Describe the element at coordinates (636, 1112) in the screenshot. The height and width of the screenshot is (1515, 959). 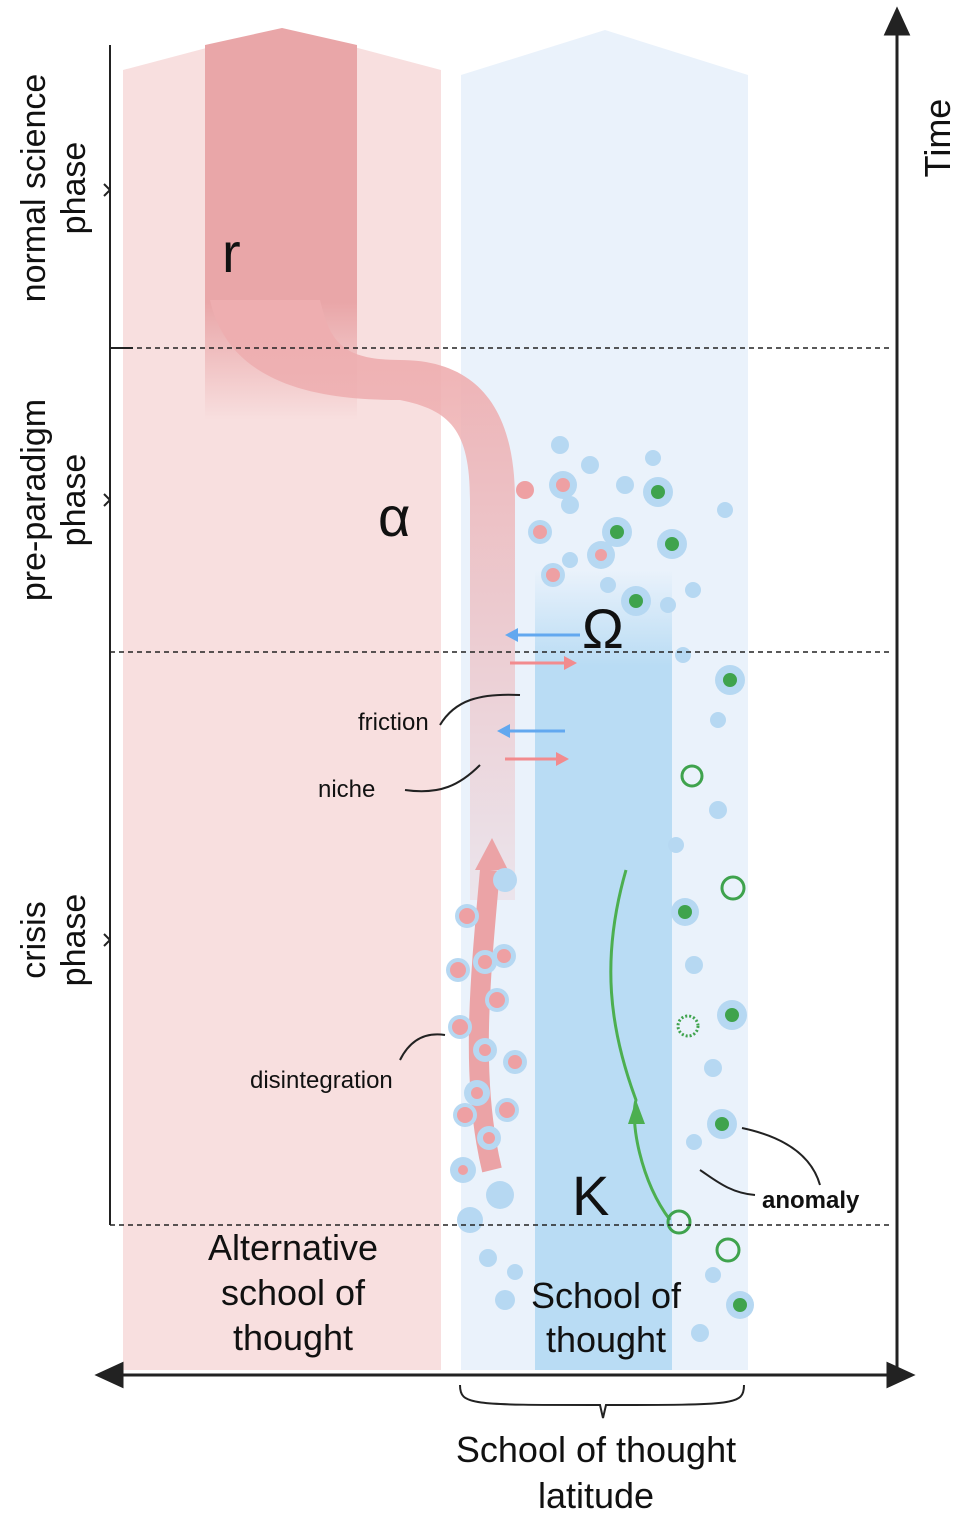
I see `k-arrow-head` at that location.